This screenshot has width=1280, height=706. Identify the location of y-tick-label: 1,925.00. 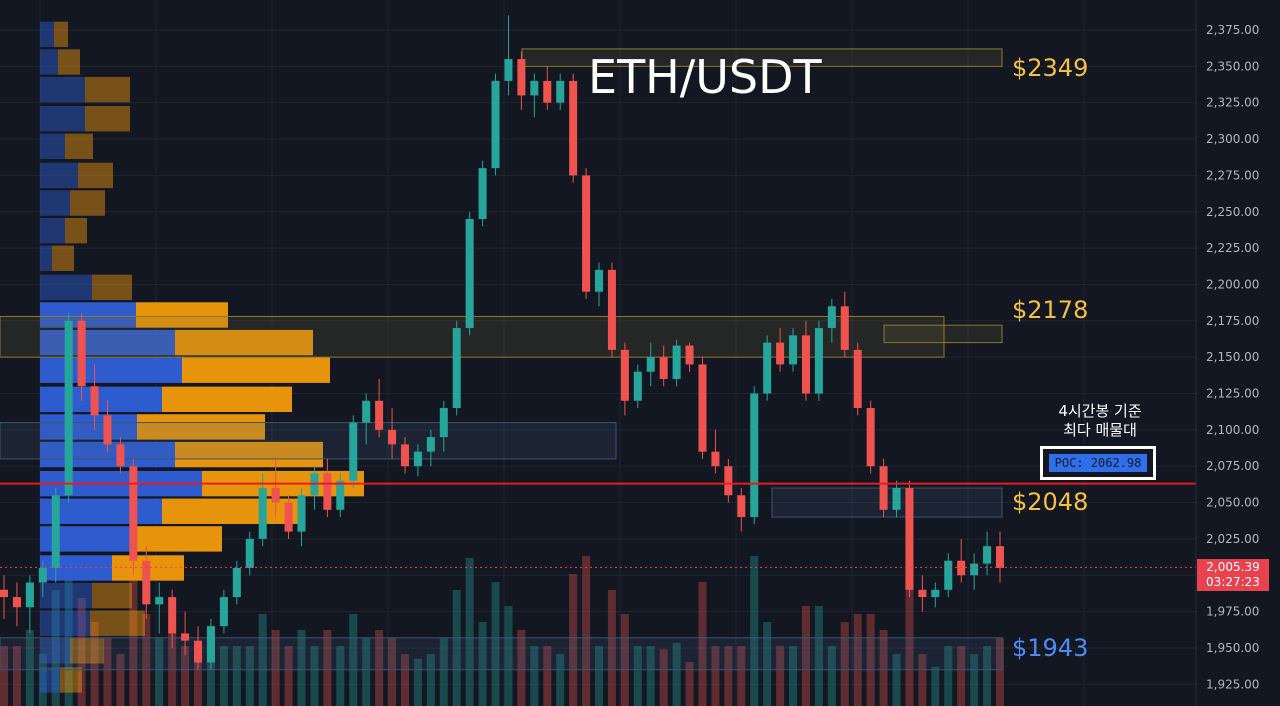
(1232, 684).